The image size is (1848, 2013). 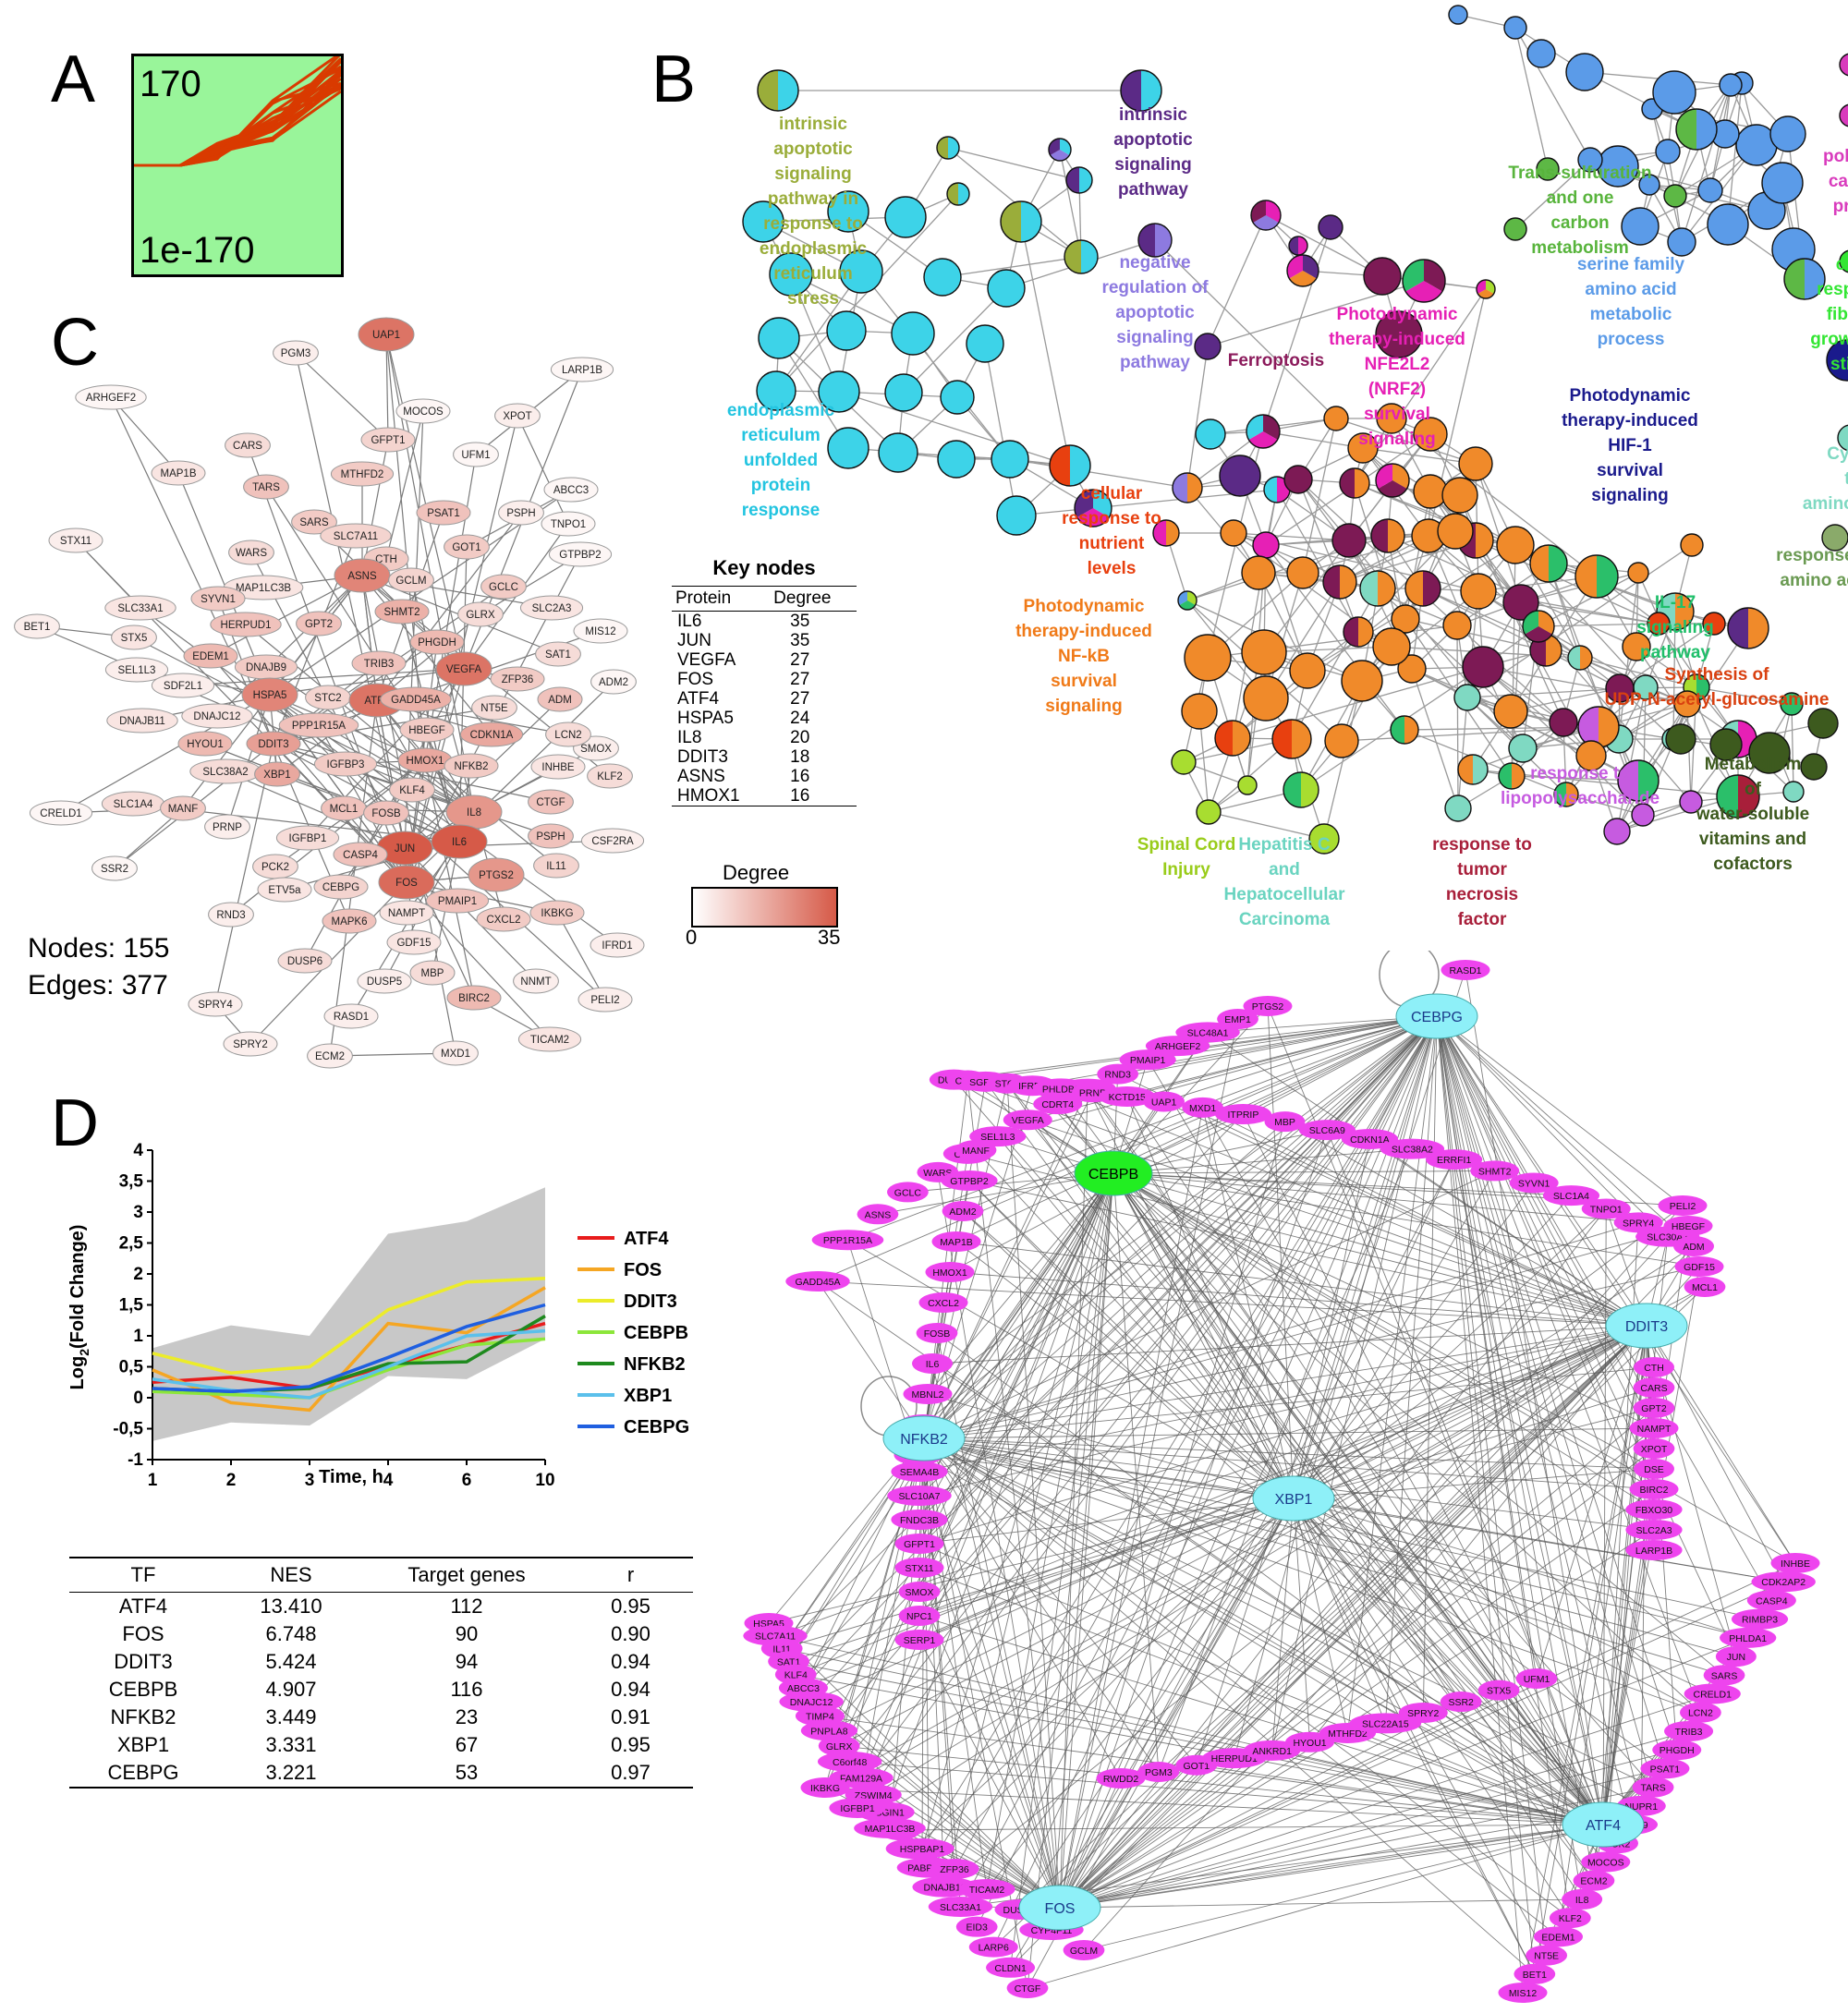 What do you see at coordinates (1455, 1159) in the screenshot?
I see `target-gene-errfi1: ERRFI1` at bounding box center [1455, 1159].